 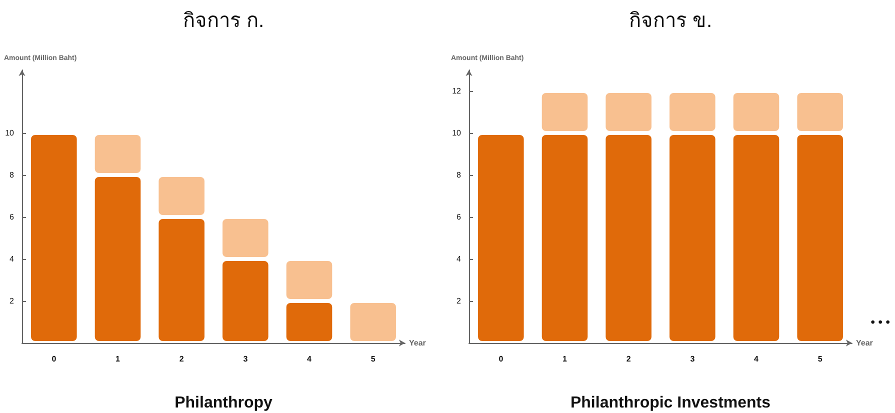 I want to click on chart-title: กิจการ ก., so click(x=223, y=21).